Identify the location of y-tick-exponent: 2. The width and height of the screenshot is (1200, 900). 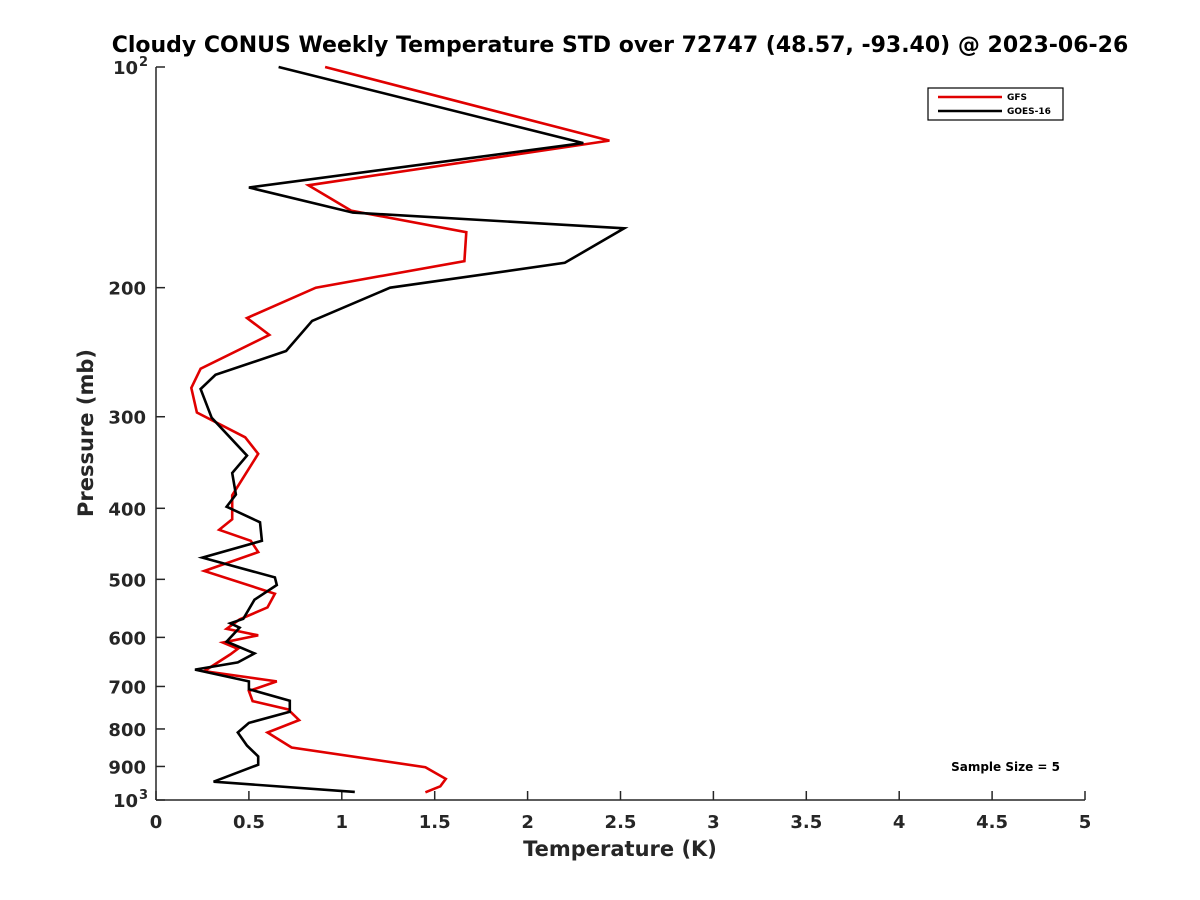
(143, 62).